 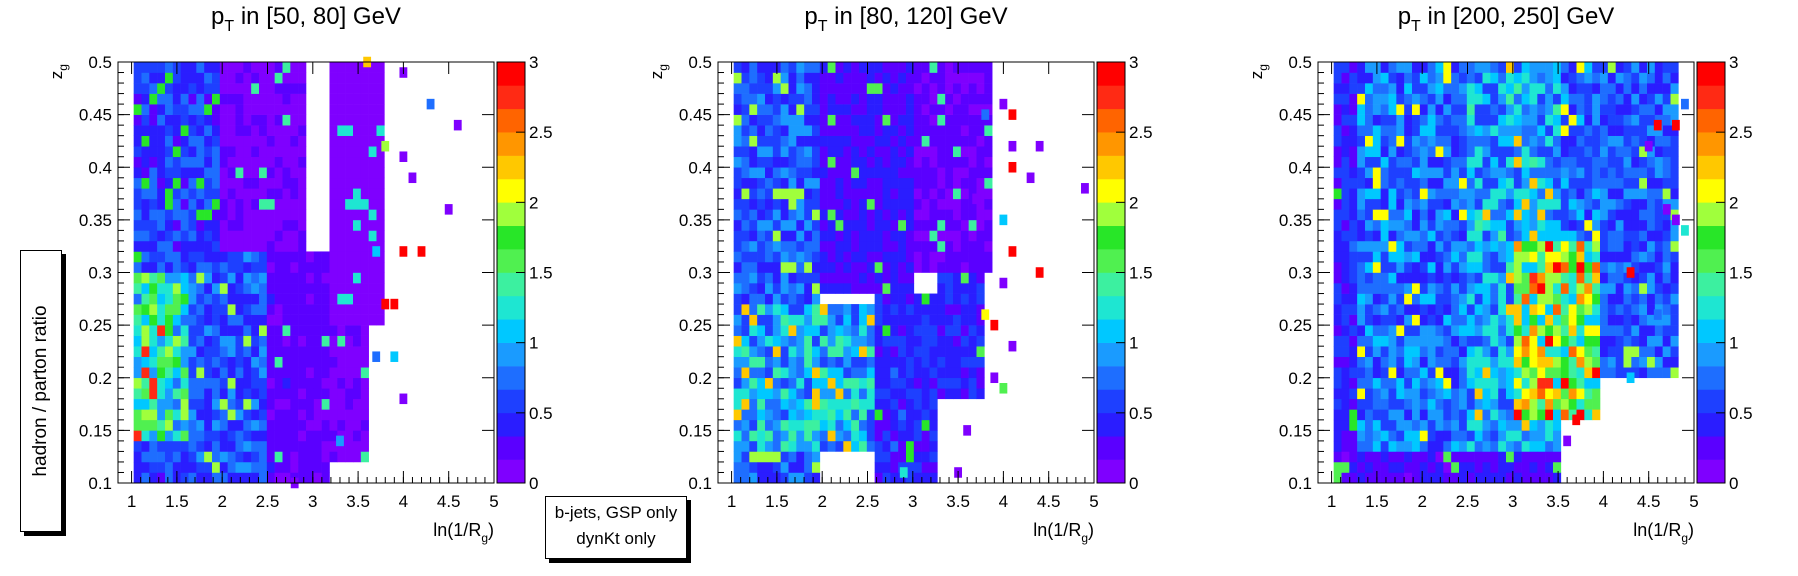 I want to click on color-scale-label: 1.5, so click(x=1141, y=273).